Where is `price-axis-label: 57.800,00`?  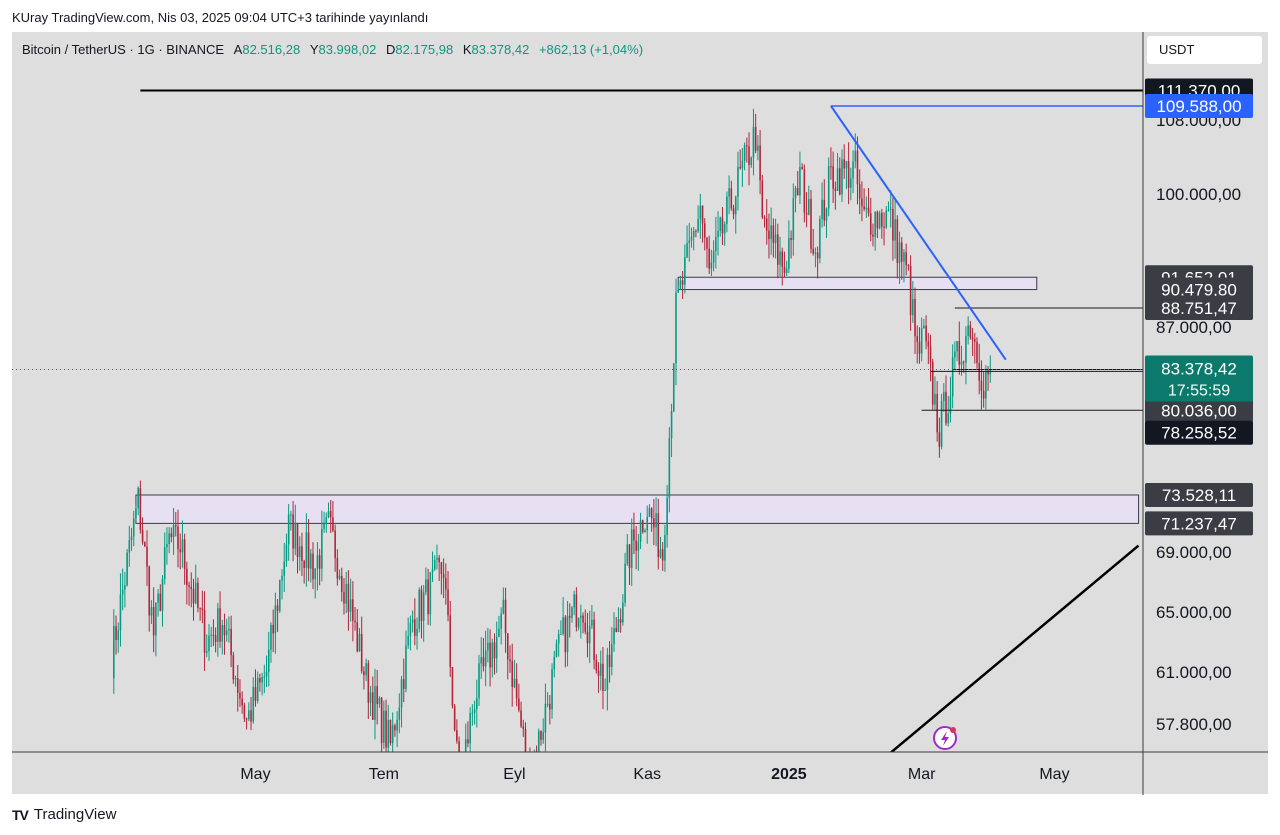
price-axis-label: 57.800,00 is located at coordinates (1194, 724).